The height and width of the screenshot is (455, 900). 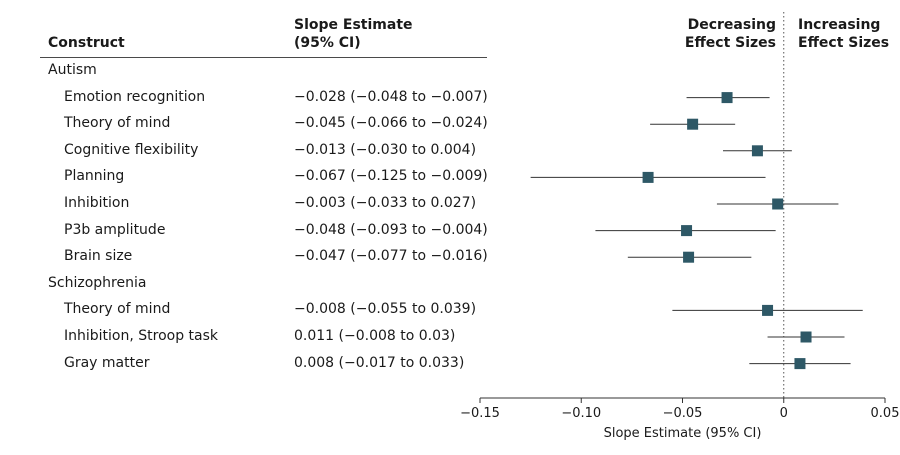 I want to click on group-label: Schizophrenia, so click(x=97, y=282).